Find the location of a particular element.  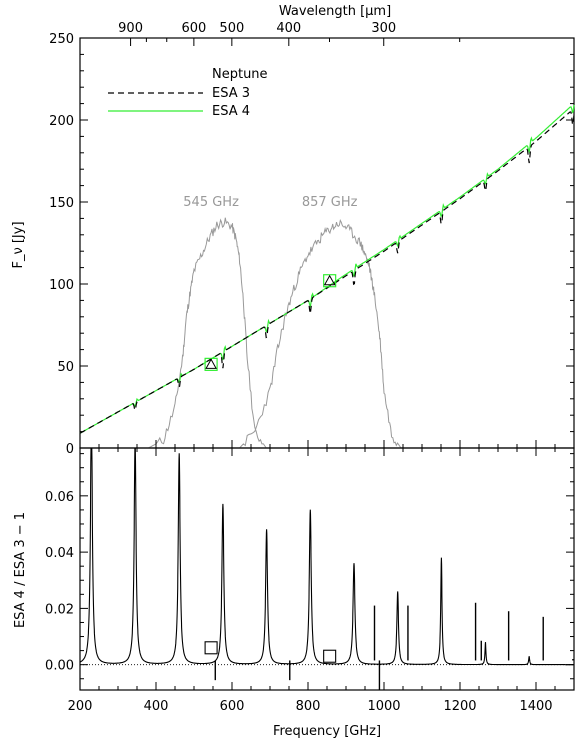

wavelength-axis-title: Wavelength [μm] is located at coordinates (335, 11).